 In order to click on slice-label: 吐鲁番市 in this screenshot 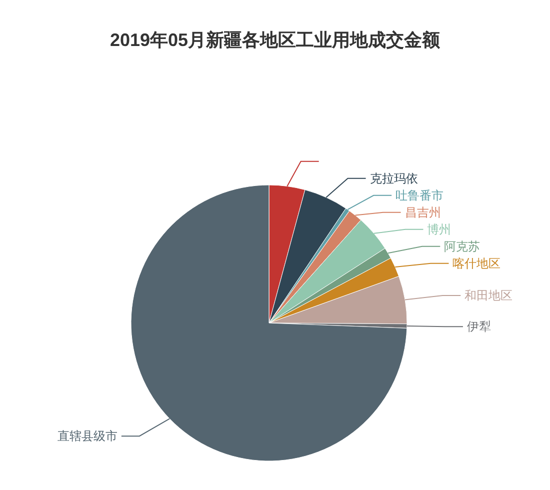, I will do `click(420, 195)`.